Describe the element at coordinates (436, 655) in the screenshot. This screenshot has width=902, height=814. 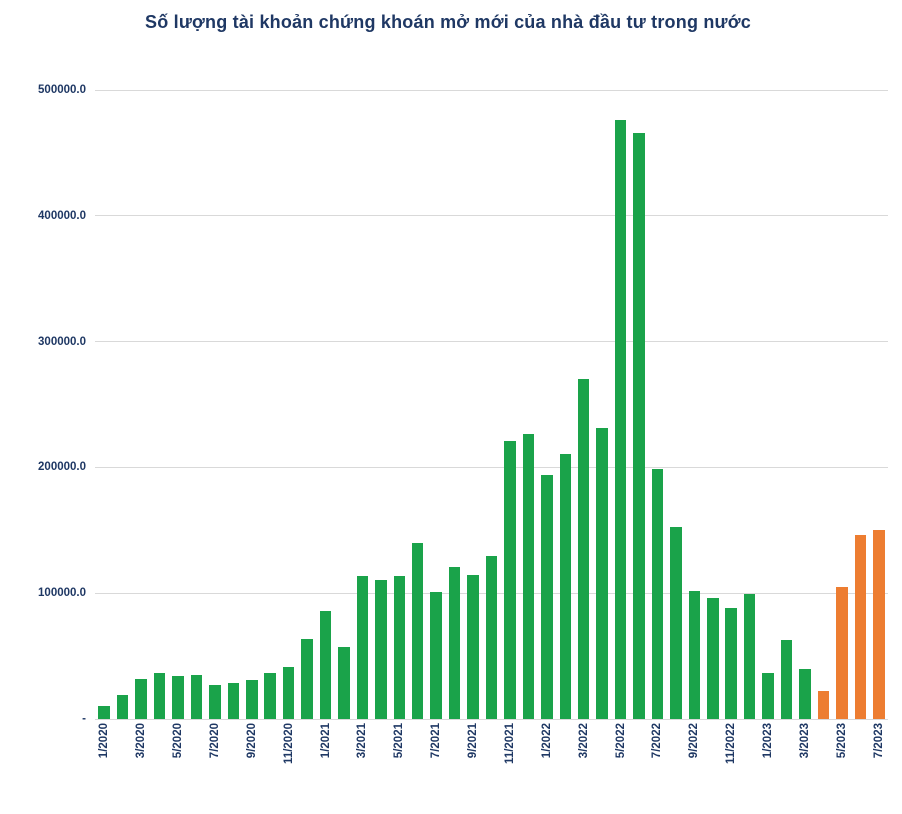
I see `bar-7-2021` at that location.